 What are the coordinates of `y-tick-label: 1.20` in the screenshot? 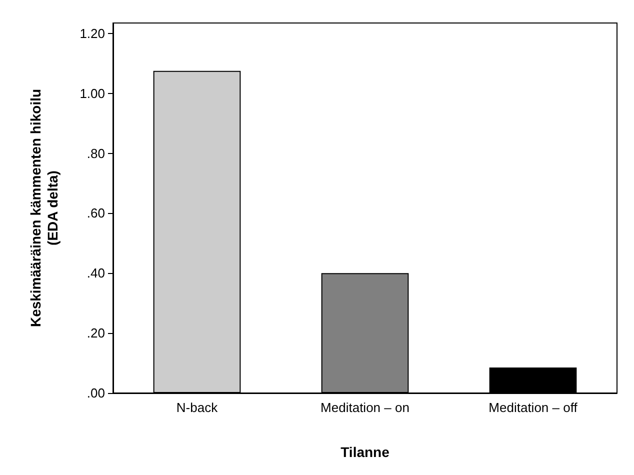 It's located at (92, 33).